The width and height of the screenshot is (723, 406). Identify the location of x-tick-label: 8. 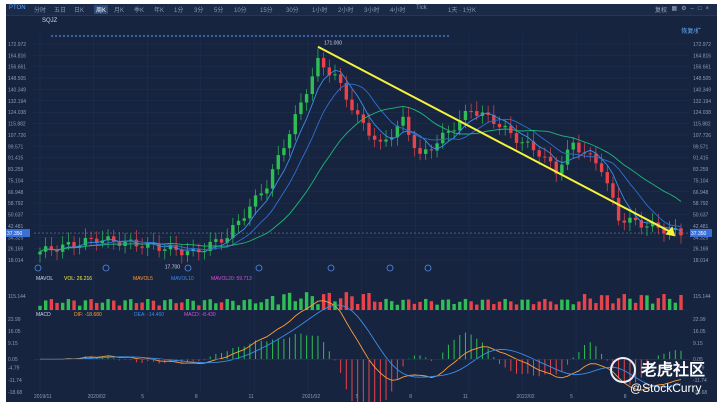
(410, 397).